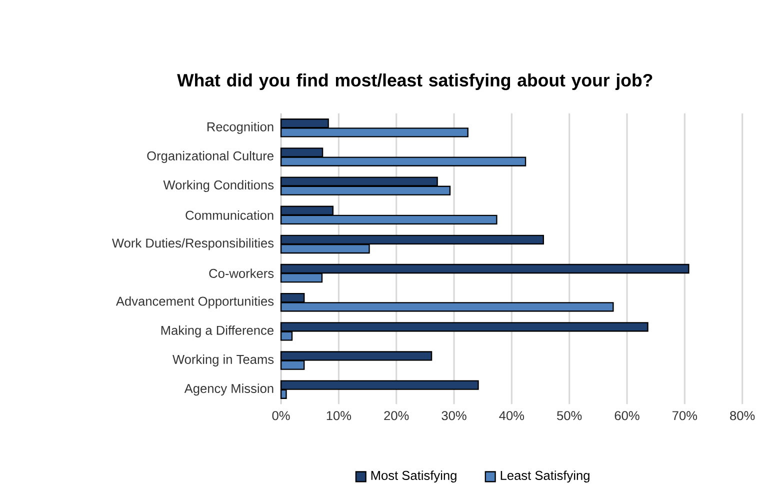  What do you see at coordinates (742, 415) in the screenshot?
I see `x-tick-label: 80%` at bounding box center [742, 415].